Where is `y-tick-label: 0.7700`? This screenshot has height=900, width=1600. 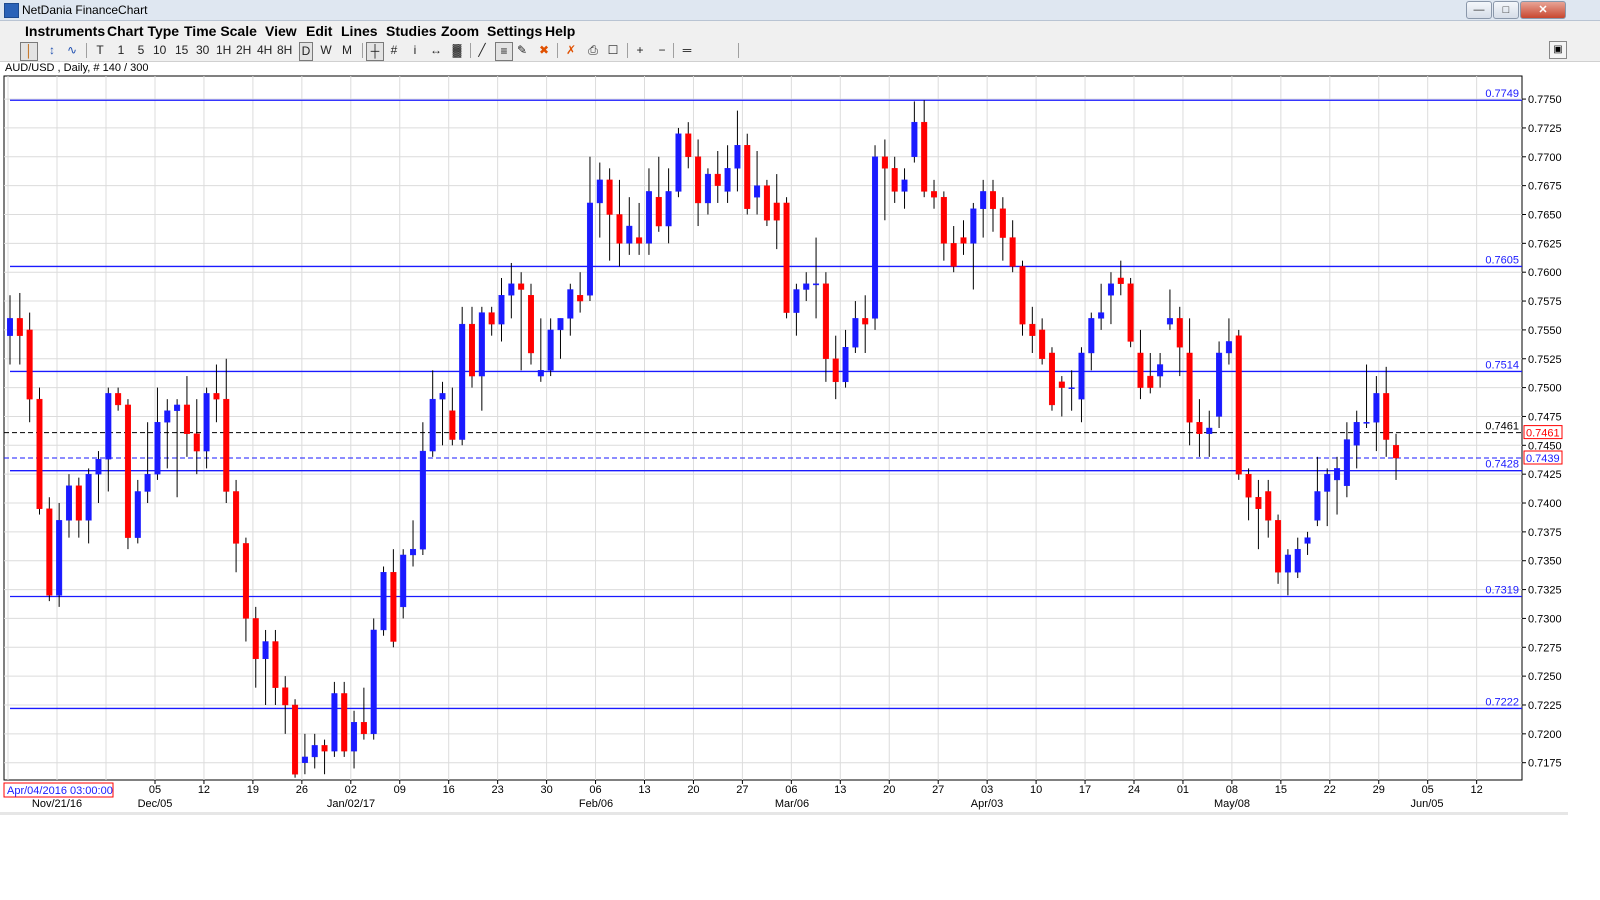 y-tick-label: 0.7700 is located at coordinates (1545, 158).